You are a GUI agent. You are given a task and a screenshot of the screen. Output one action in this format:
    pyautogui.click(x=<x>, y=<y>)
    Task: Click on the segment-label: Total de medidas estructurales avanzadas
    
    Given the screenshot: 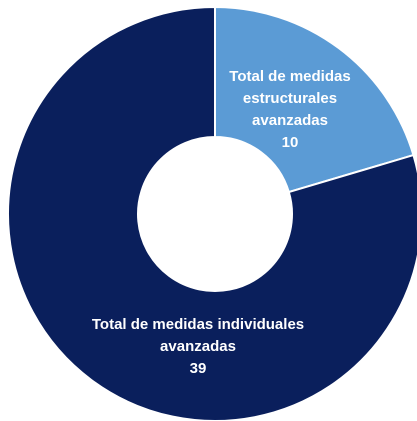 What is the action you would take?
    pyautogui.click(x=290, y=98)
    